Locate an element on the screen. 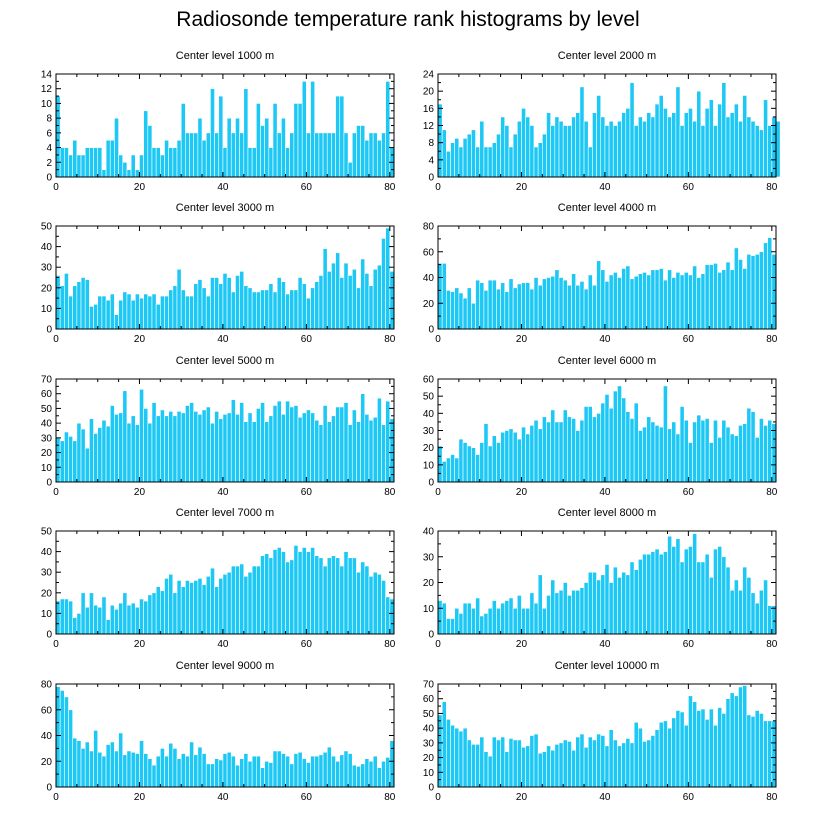 The image size is (816, 824). y-tick-label: 60 is located at coordinates (429, 380).